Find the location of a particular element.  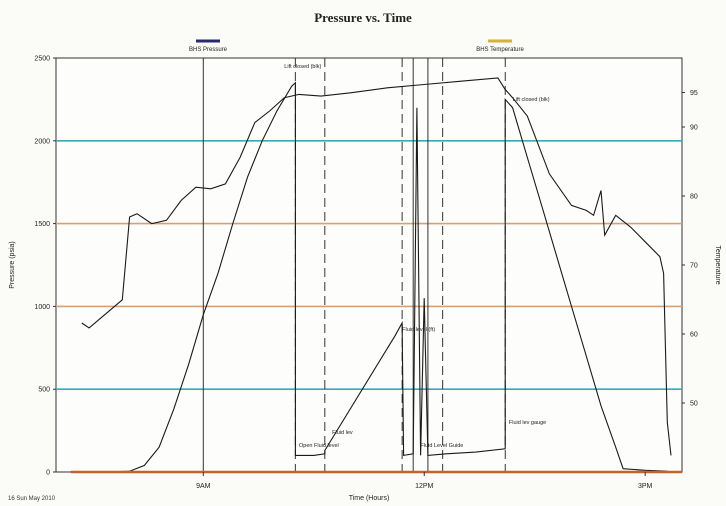

annotation-label: Fluid Level Guide is located at coordinates (442, 446).